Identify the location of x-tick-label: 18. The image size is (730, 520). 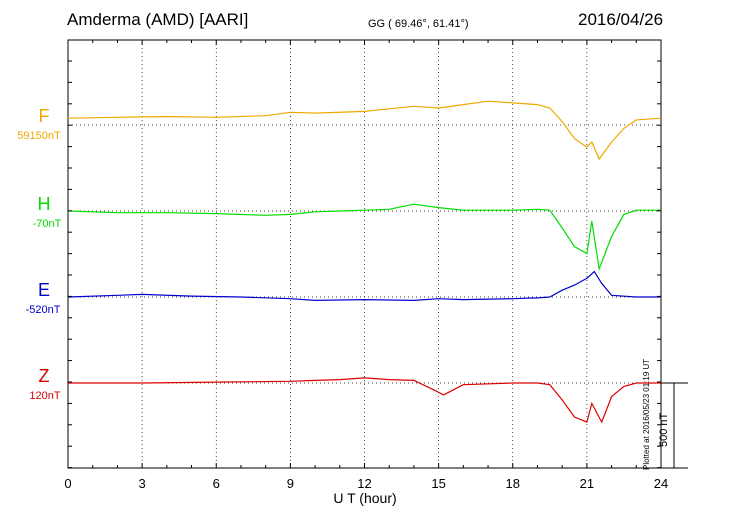
(513, 483).